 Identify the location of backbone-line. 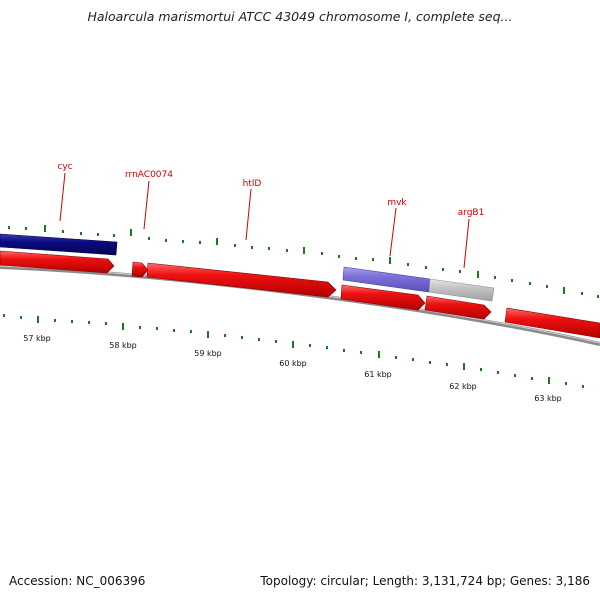
(300, 305).